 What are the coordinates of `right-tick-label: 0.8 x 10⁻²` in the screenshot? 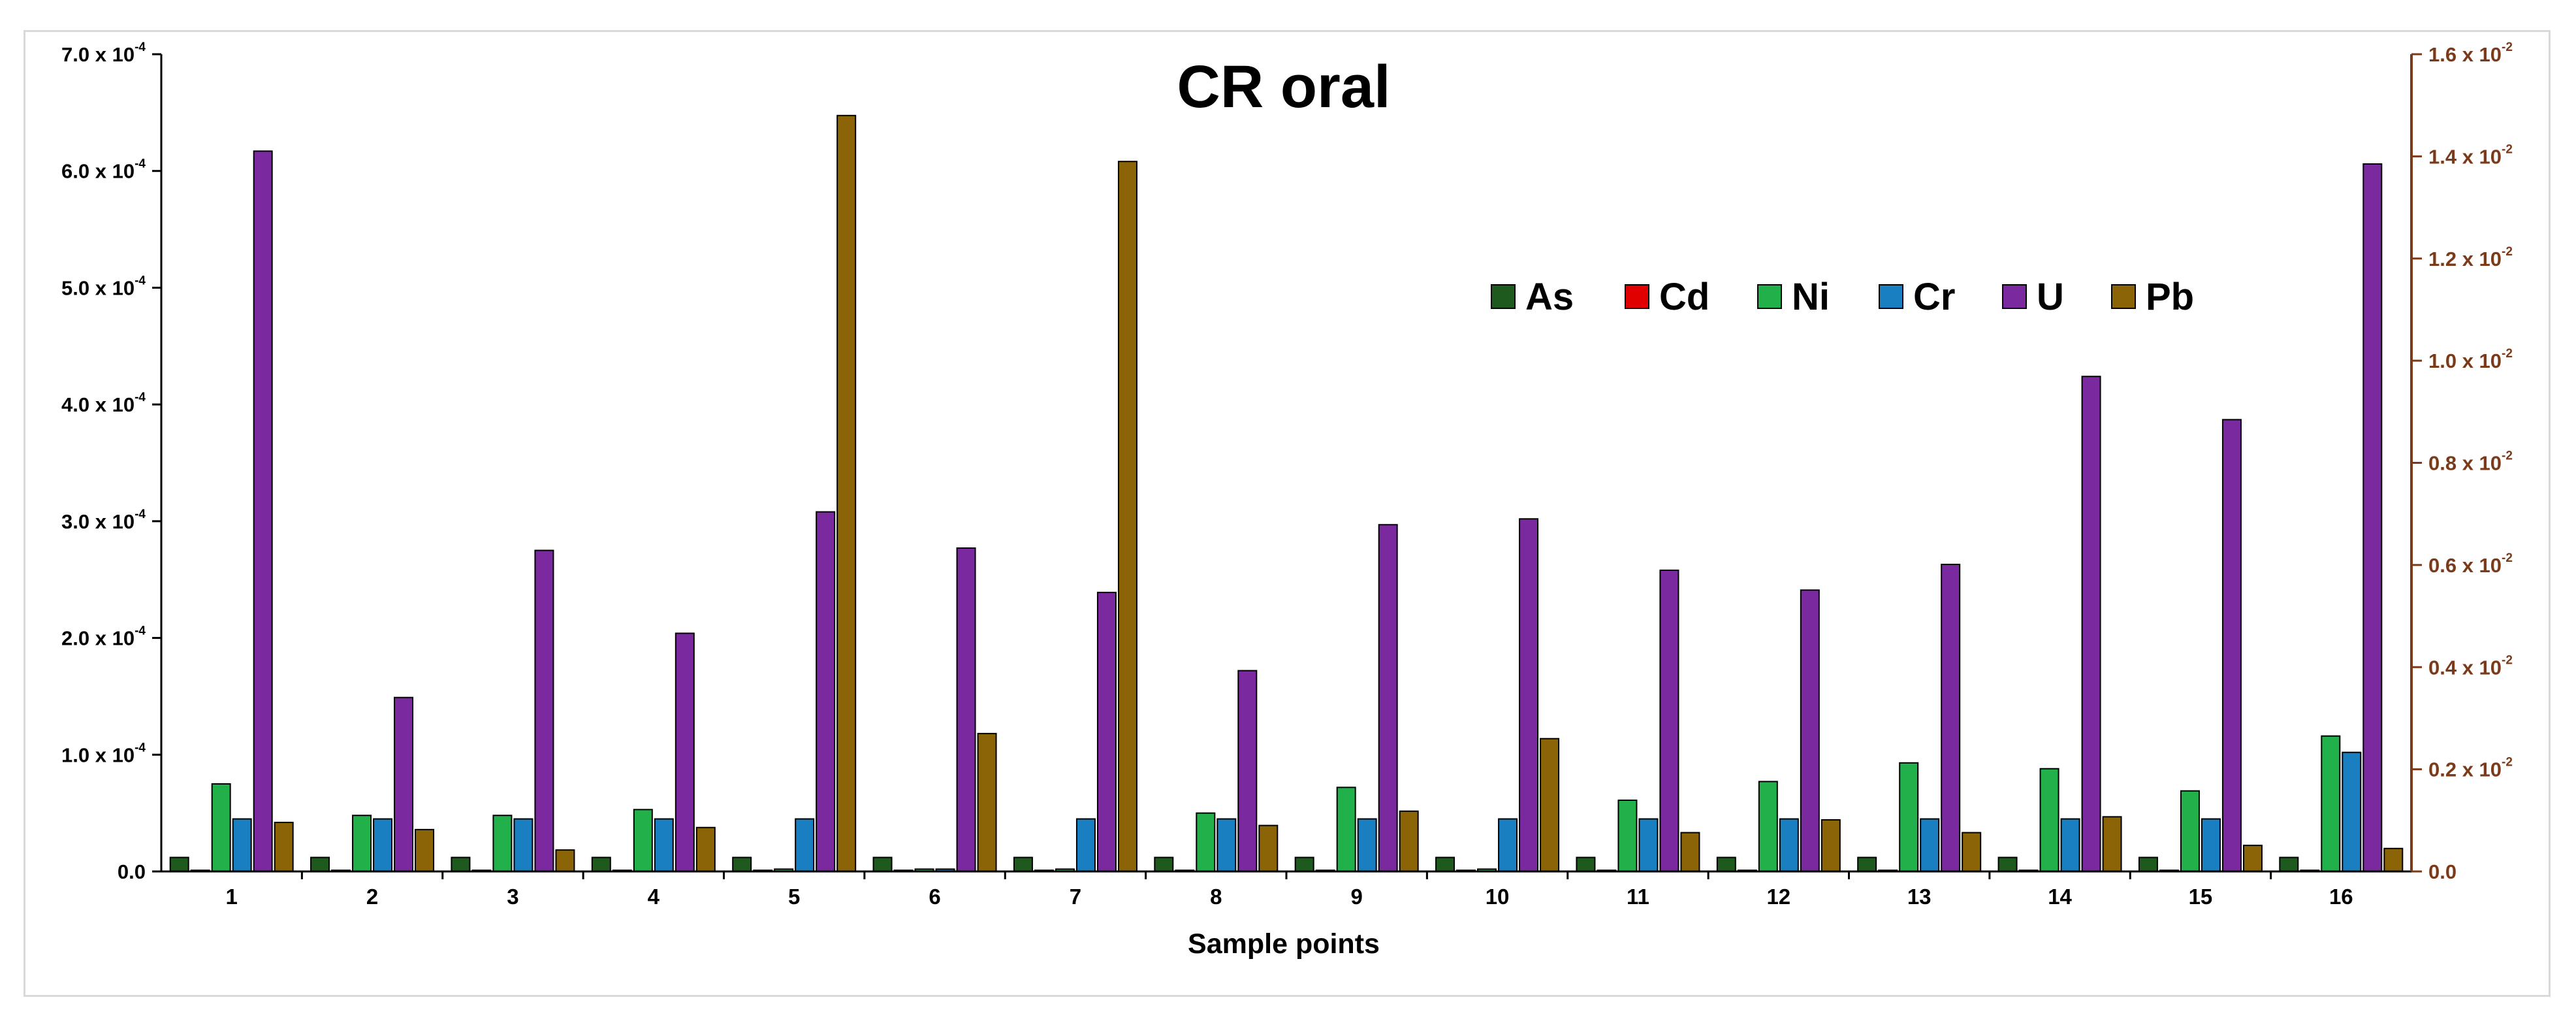 It's located at (2471, 462).